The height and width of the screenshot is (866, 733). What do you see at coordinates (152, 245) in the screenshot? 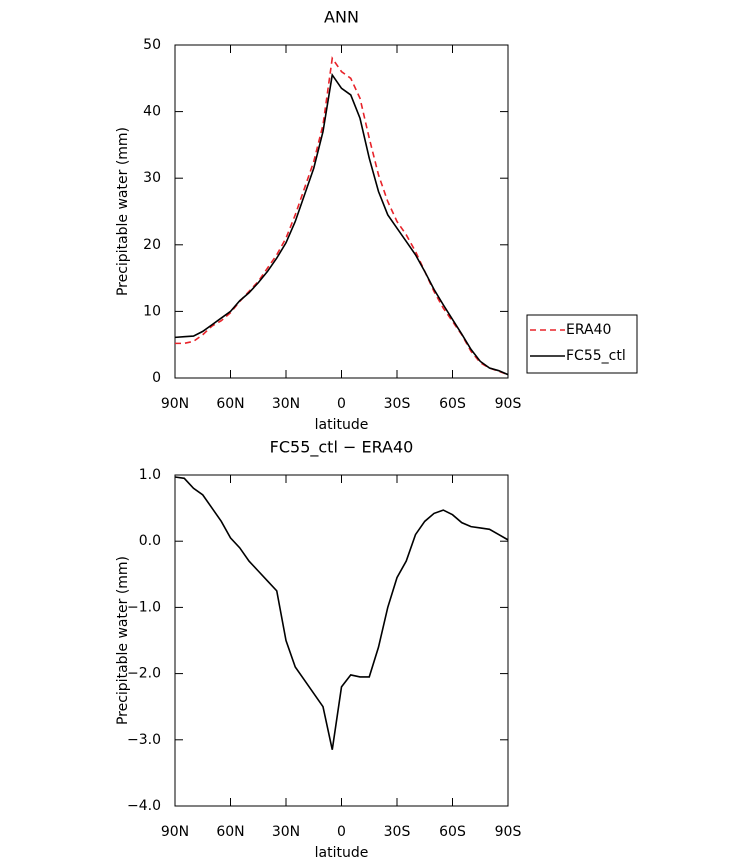
I see `y-tick-label: 20` at bounding box center [152, 245].